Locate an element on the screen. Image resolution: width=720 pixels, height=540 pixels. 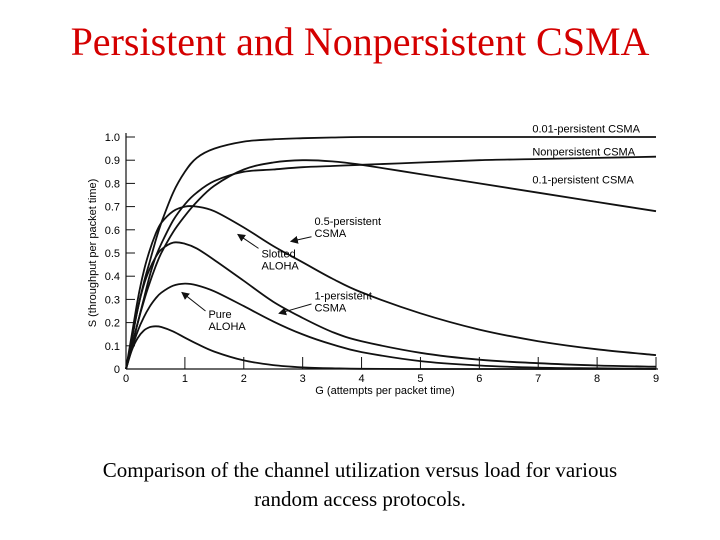
series-line-pure is located at coordinates (390, 347).